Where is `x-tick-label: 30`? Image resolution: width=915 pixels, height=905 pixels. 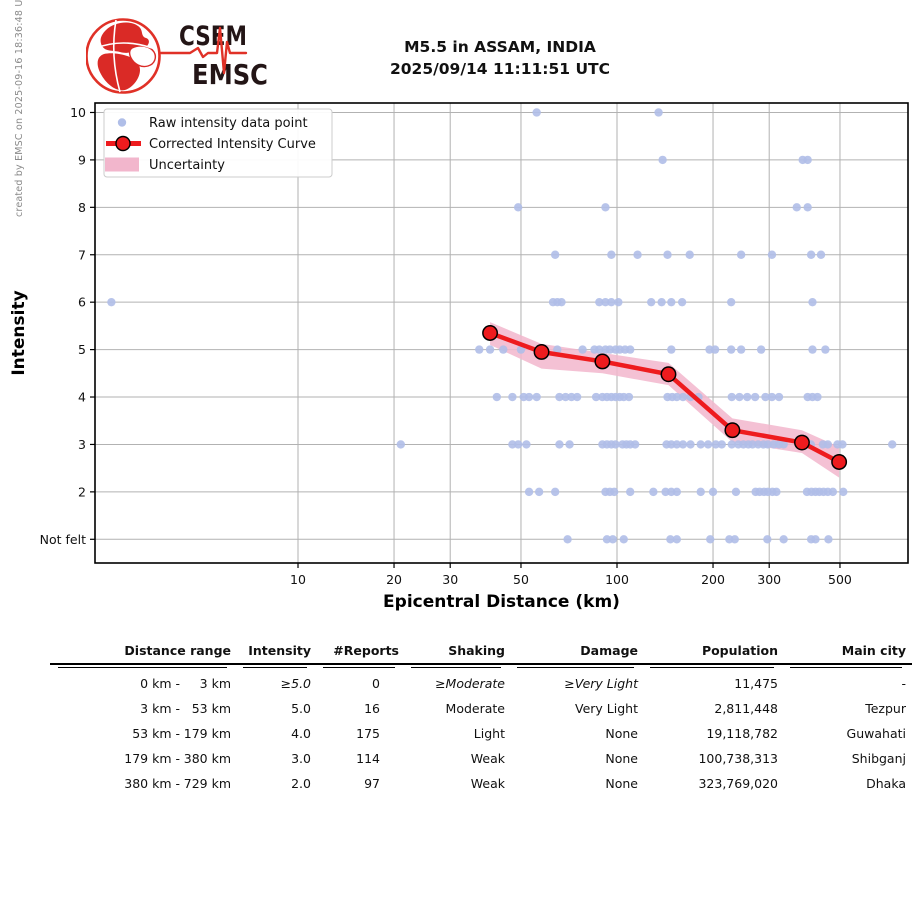
x-tick-label: 30 is located at coordinates (450, 579).